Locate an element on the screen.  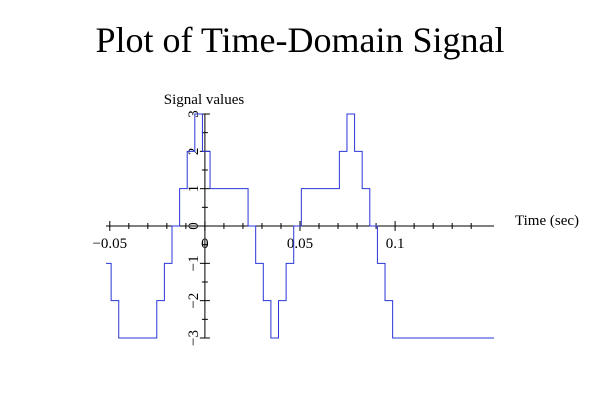
x-axis-label: Time (sec) is located at coordinates (547, 221).